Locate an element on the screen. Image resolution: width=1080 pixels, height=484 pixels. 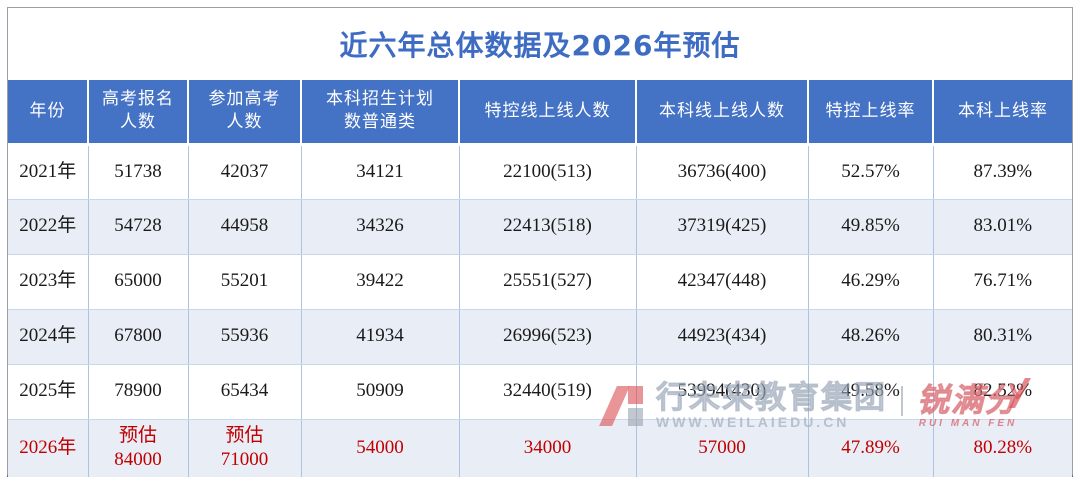
header-cell-registered: 高考报名 人数 is located at coordinates (138, 113).